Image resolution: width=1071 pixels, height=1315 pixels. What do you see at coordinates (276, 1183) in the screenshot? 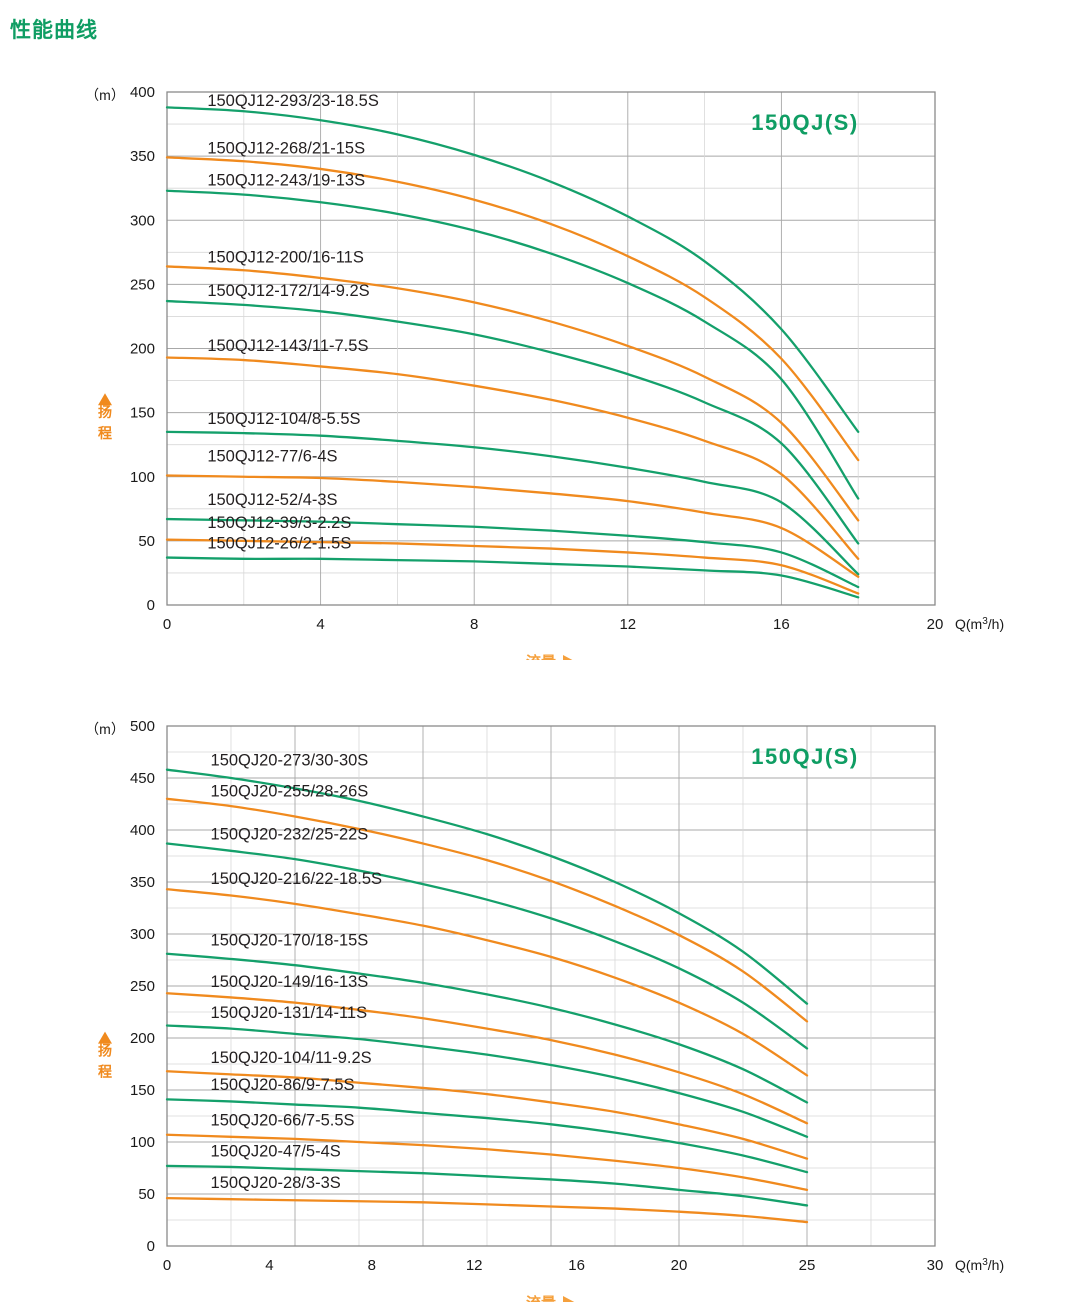
I see `curve-label: 150QJ20-28/3-3S` at bounding box center [276, 1183].